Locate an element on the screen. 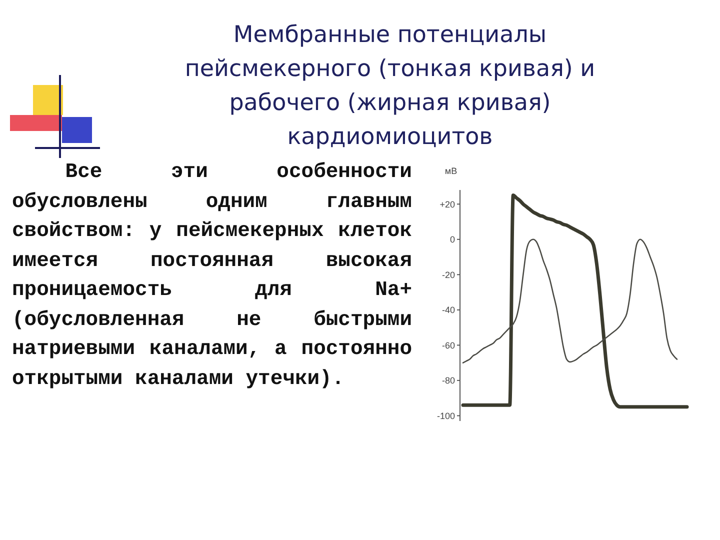 This screenshot has width=720, height=540. y-tick-label: -80 is located at coordinates (448, 381).